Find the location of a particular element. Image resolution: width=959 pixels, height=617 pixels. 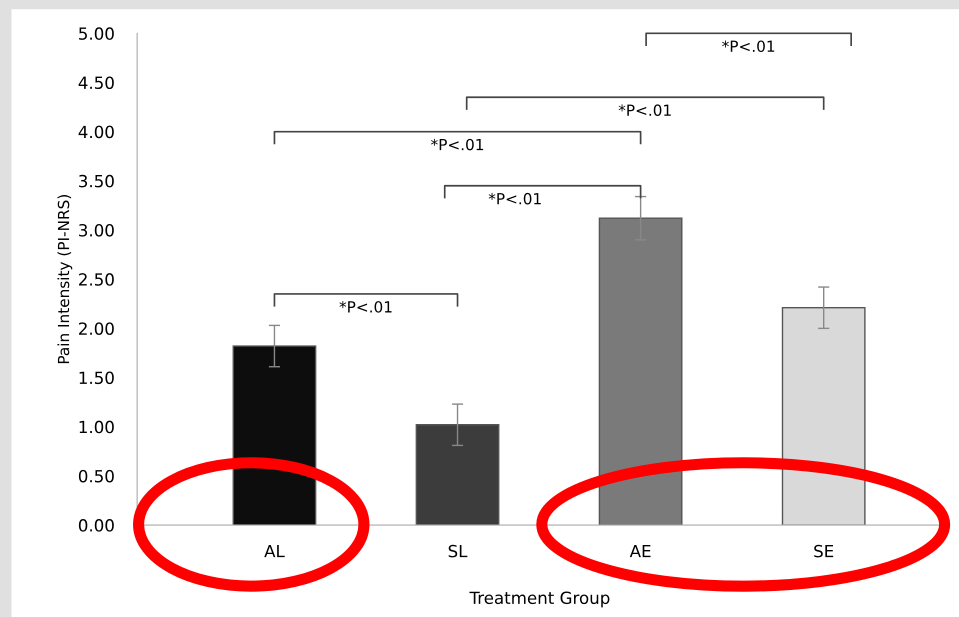

x-tick-label: AL is located at coordinates (274, 551).